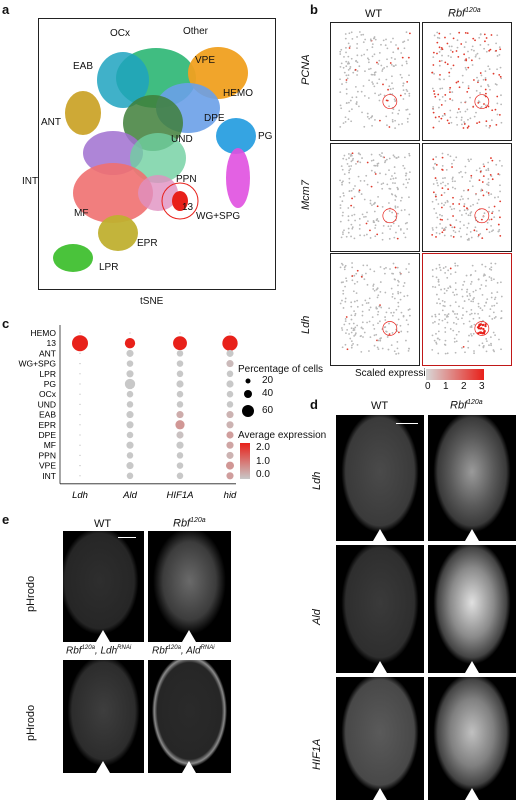  What do you see at coordinates (47, 404) in the screenshot?
I see `dotplot-cluster-label: UND` at bounding box center [47, 404].